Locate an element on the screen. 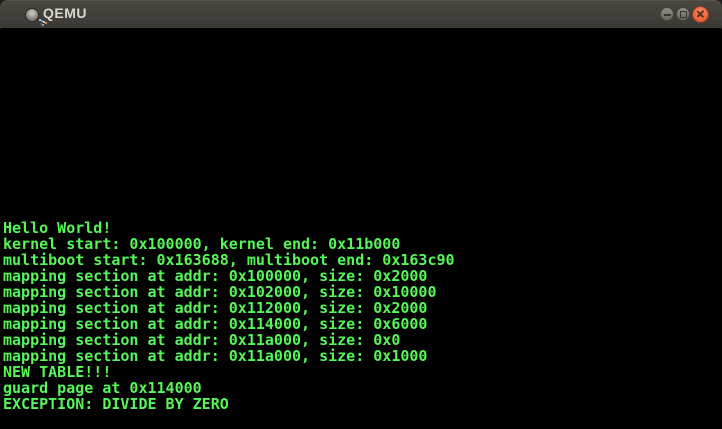 The image size is (722, 429). close-button is located at coordinates (700, 14).